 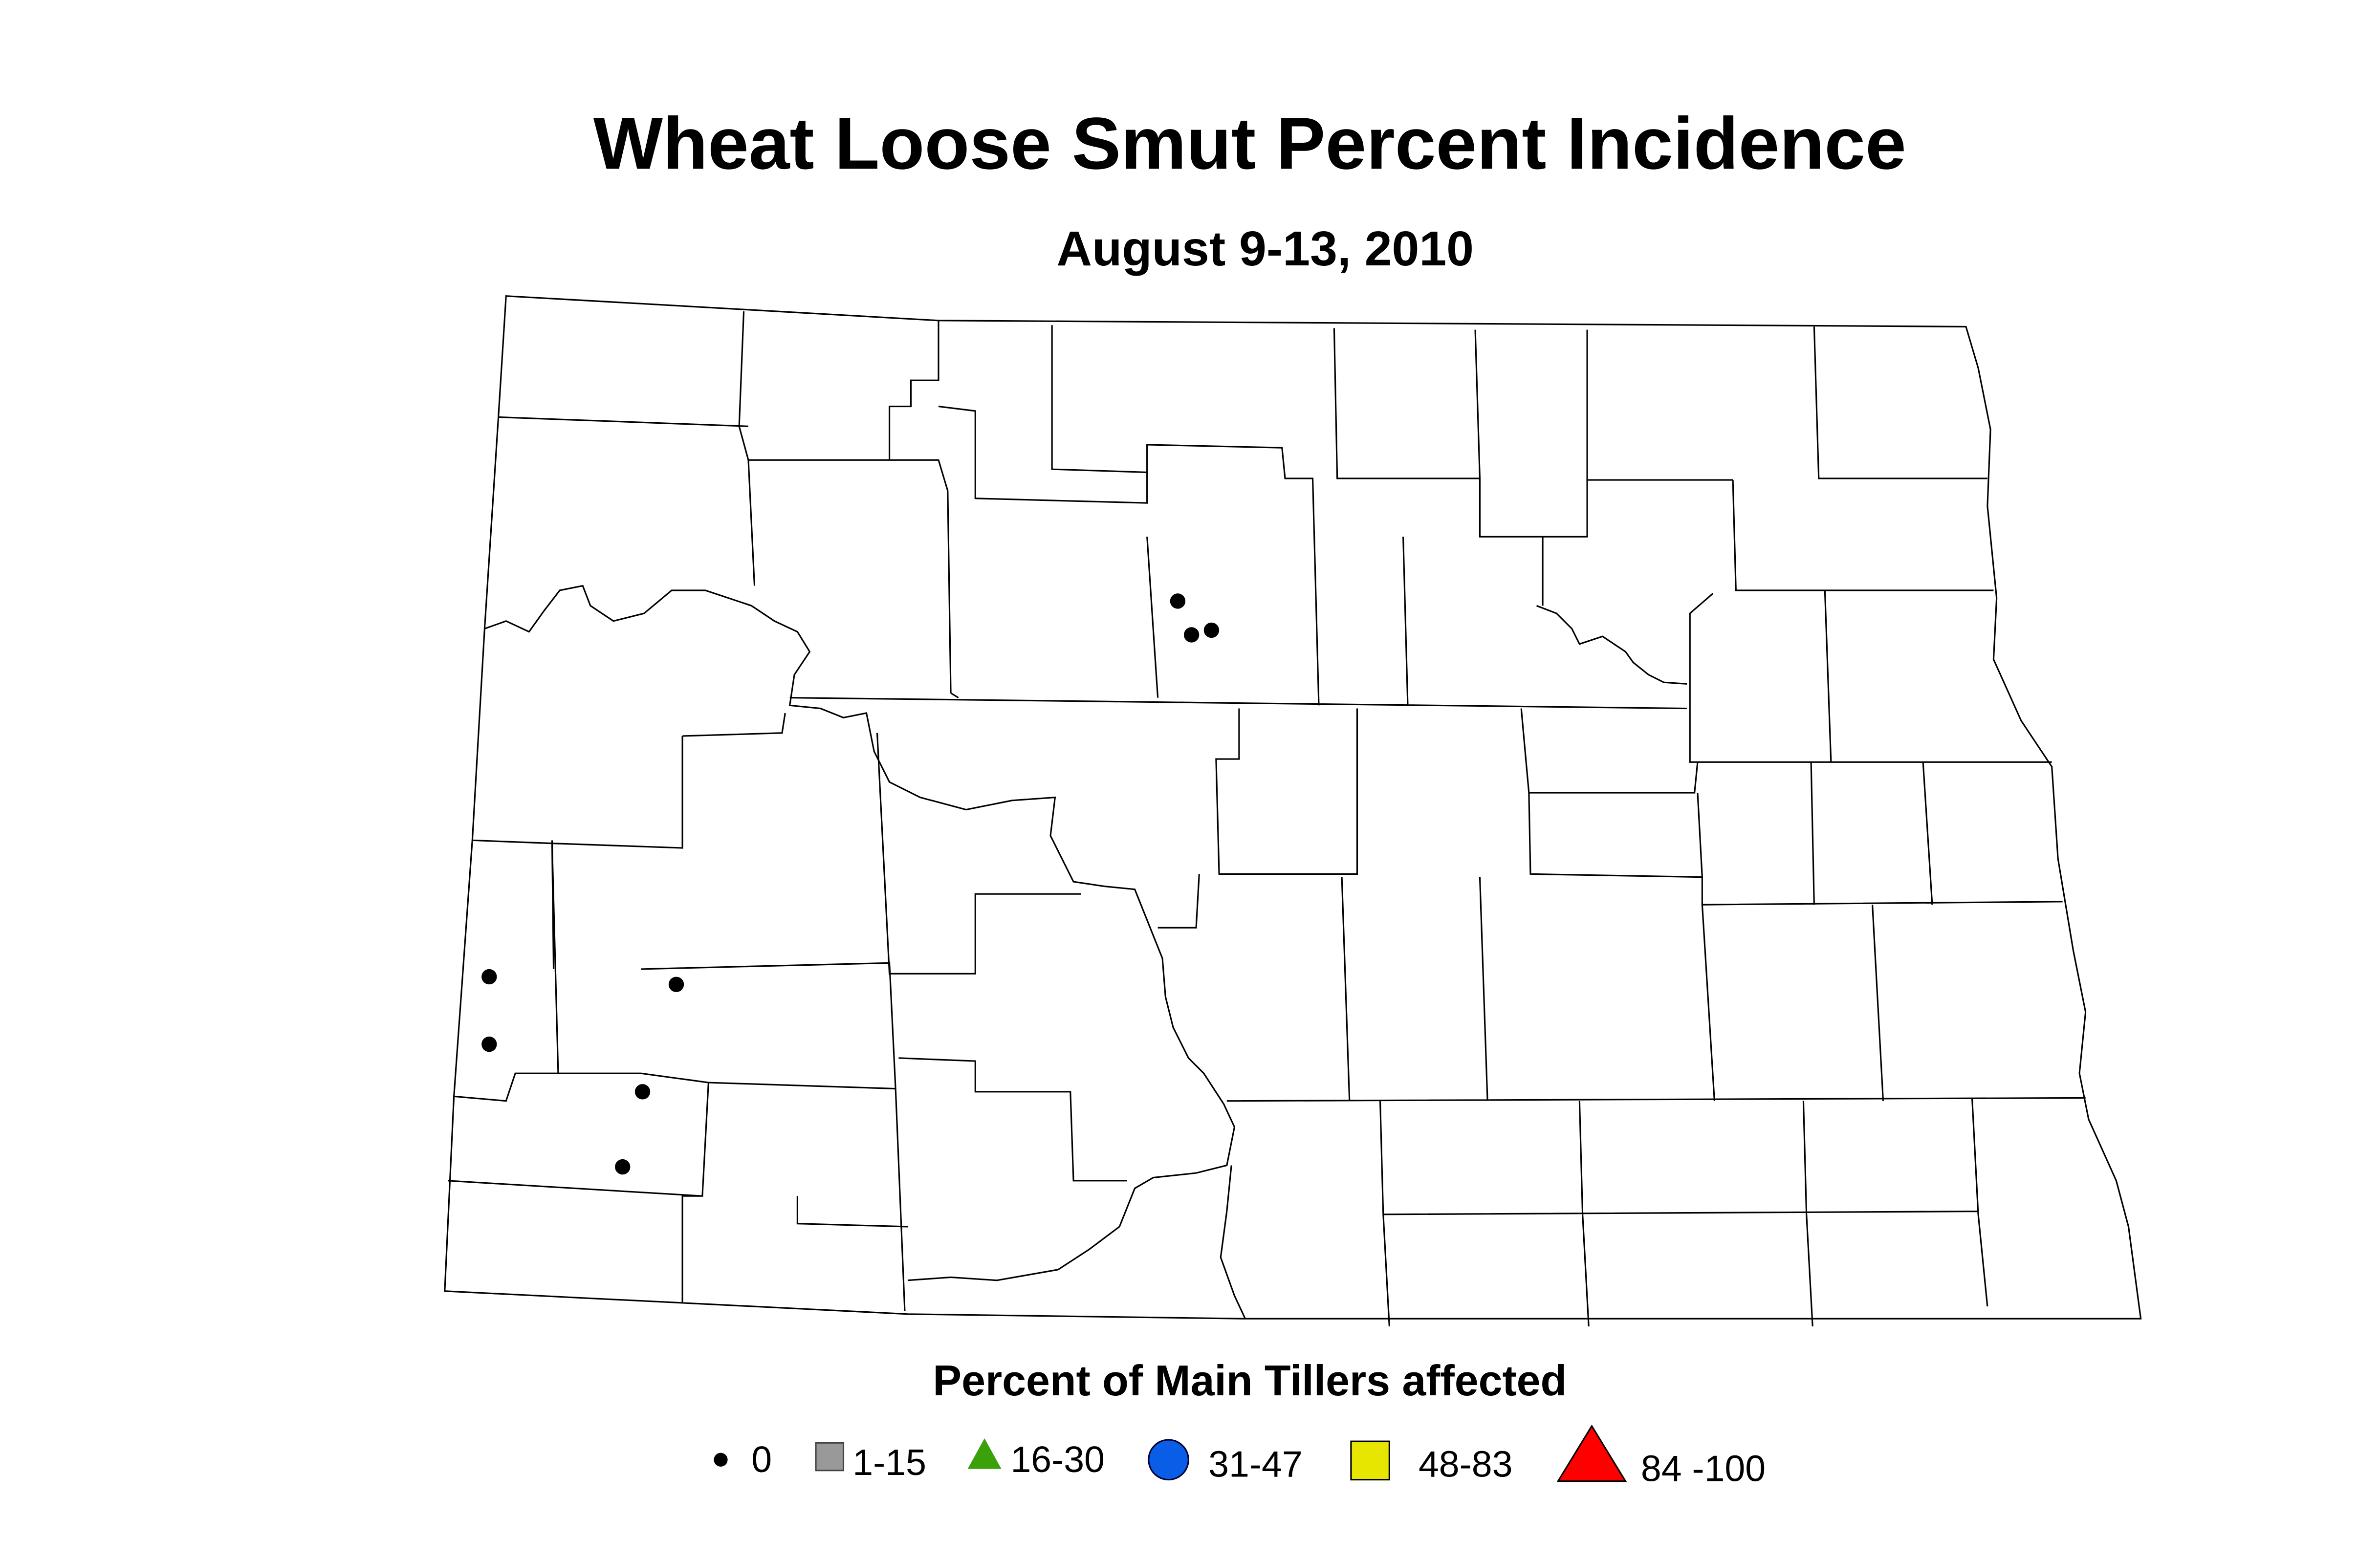 What do you see at coordinates (1265, 249) in the screenshot?
I see `map-subtitle: August 9-13, 2010` at bounding box center [1265, 249].